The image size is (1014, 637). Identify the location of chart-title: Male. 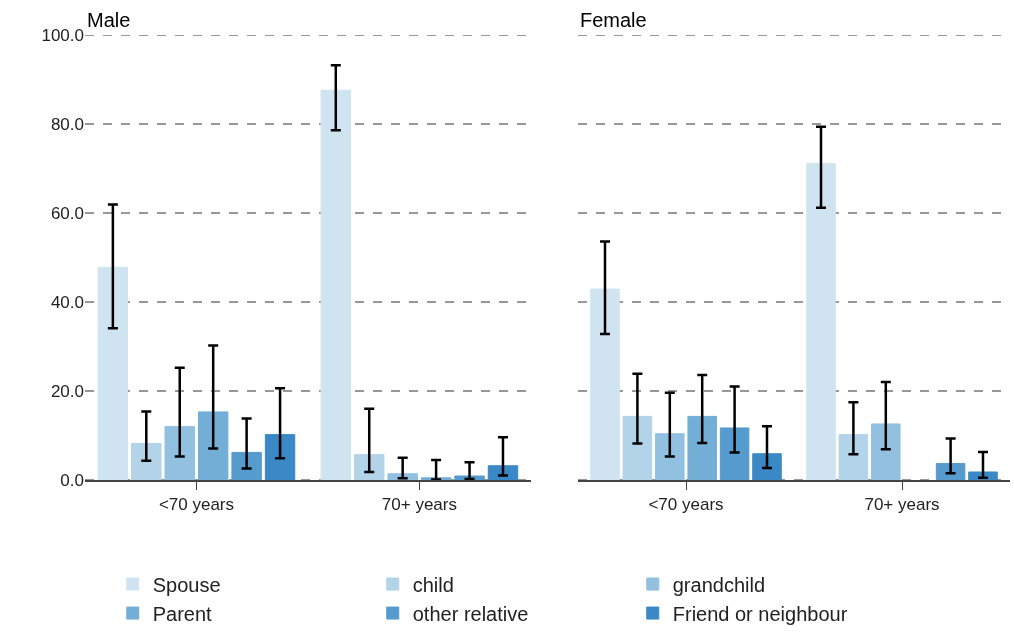
(109, 20).